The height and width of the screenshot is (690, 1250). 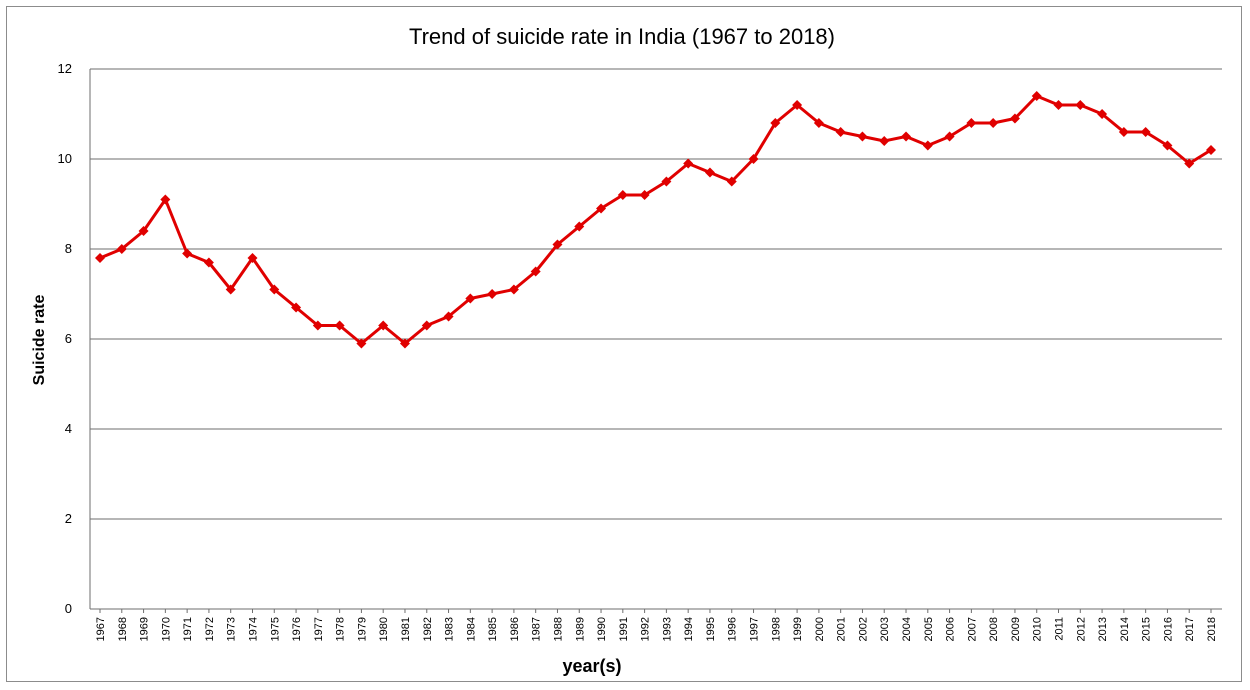 What do you see at coordinates (406, 629) in the screenshot?
I see `x-tick-label: 1981` at bounding box center [406, 629].